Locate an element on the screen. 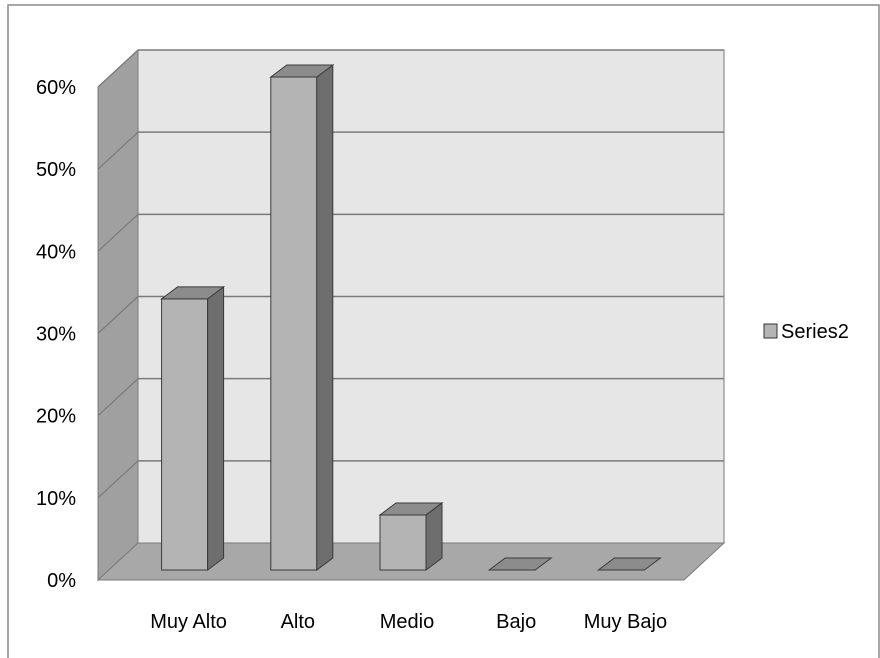 The image size is (880, 658). x-tick-label: Bajo is located at coordinates (516, 622).